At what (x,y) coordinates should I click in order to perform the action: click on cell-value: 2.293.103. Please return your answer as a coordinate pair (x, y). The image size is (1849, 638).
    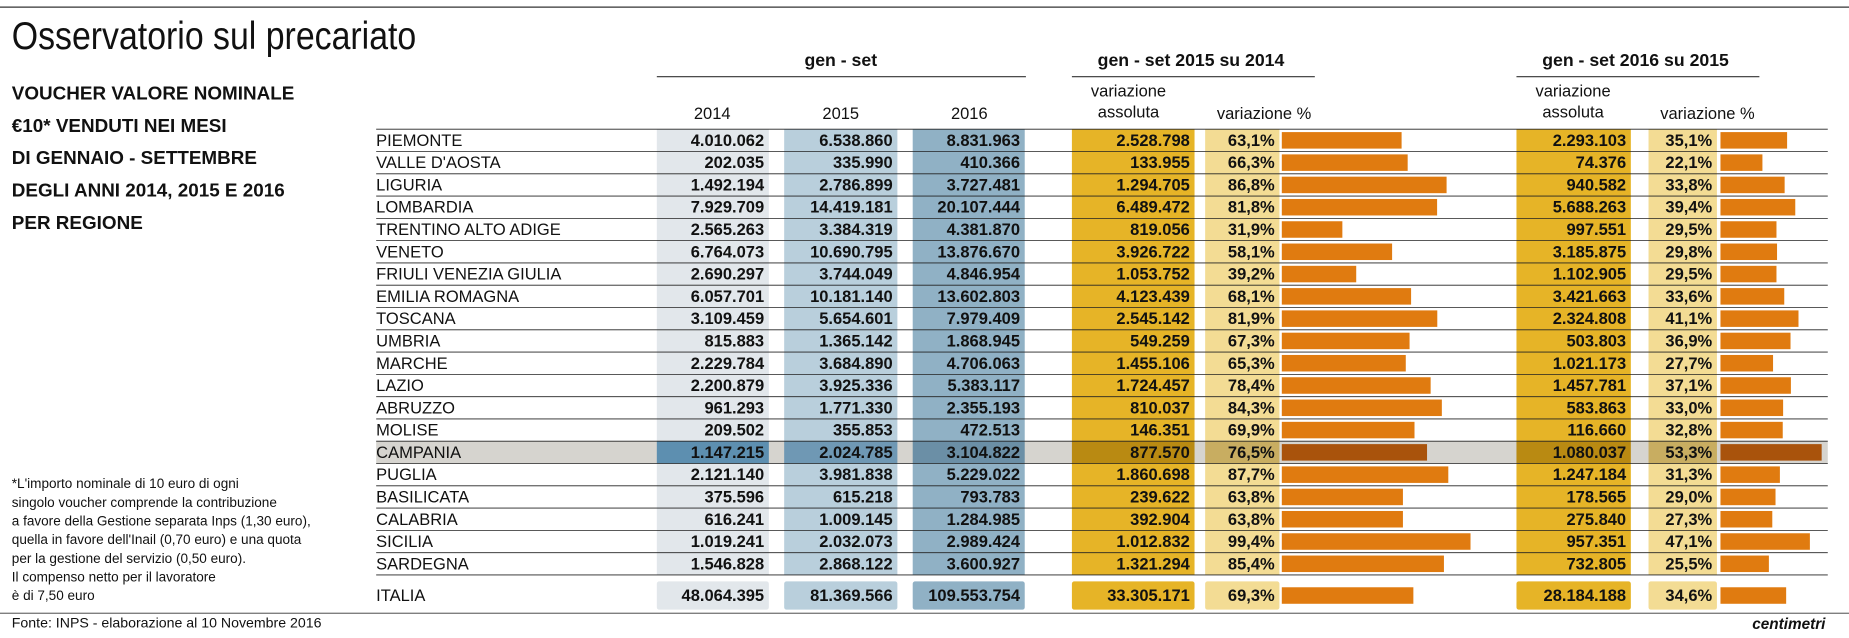
    Looking at the image, I should click on (1589, 141).